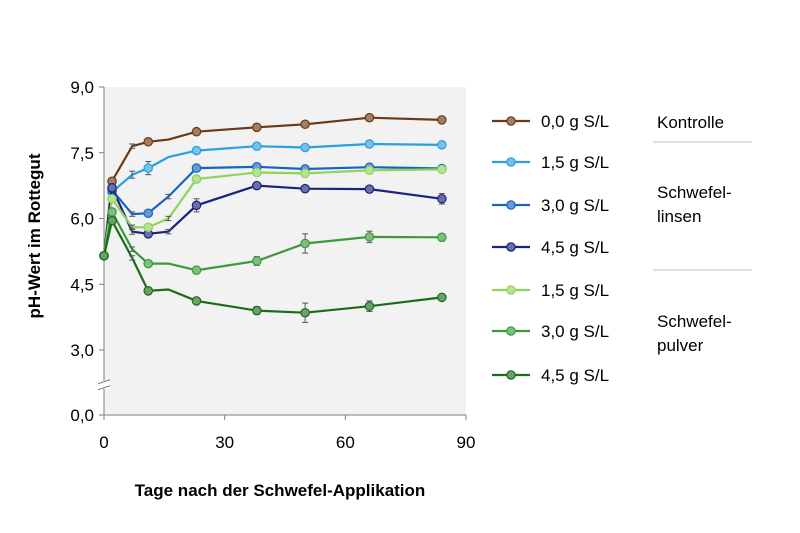  What do you see at coordinates (224, 442) in the screenshot?
I see `x-tick-label: 30` at bounding box center [224, 442].